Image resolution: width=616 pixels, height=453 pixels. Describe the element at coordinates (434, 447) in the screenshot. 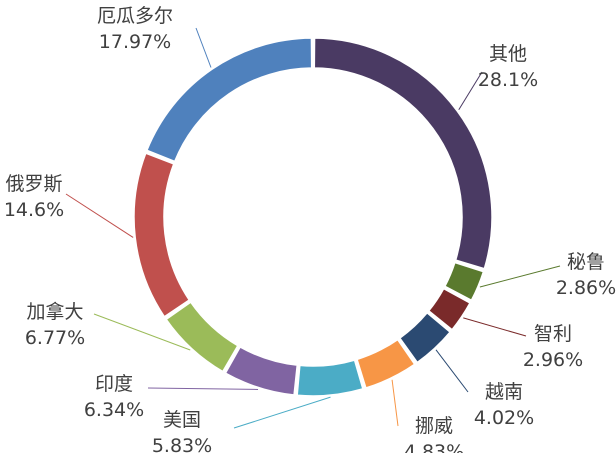

I see `slice-value-label: 4.83%` at that location.